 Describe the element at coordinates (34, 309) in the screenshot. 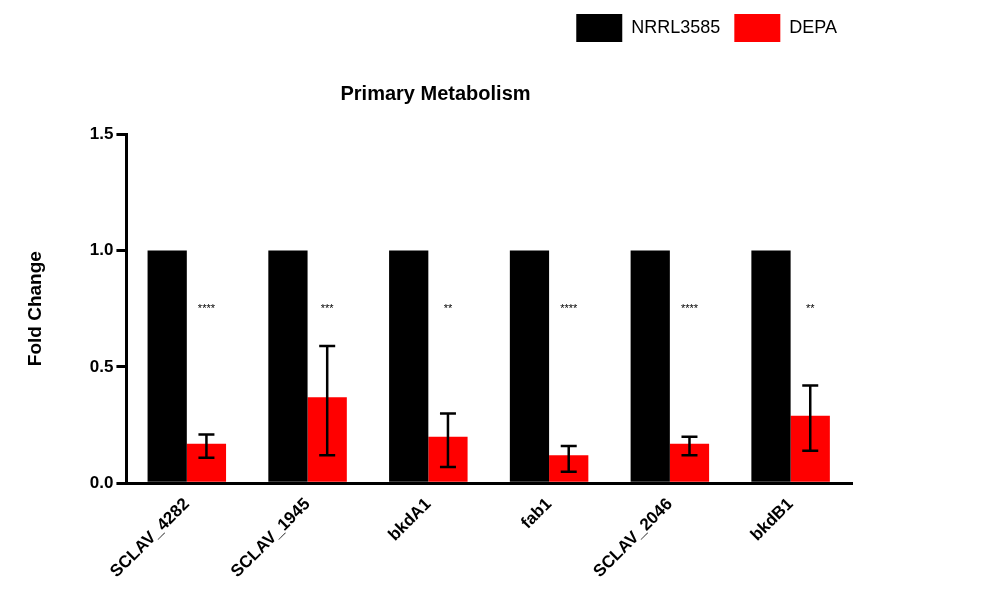

I see `y-axis-title: Fold Change` at that location.